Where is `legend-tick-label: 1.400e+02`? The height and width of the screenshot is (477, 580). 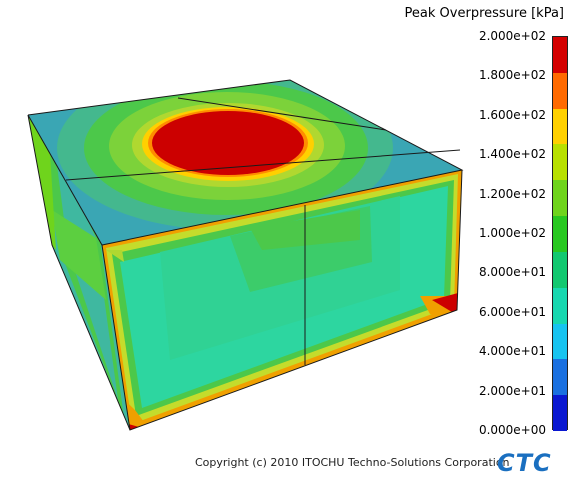 legend-tick-label: 1.400e+02 is located at coordinates (512, 154).